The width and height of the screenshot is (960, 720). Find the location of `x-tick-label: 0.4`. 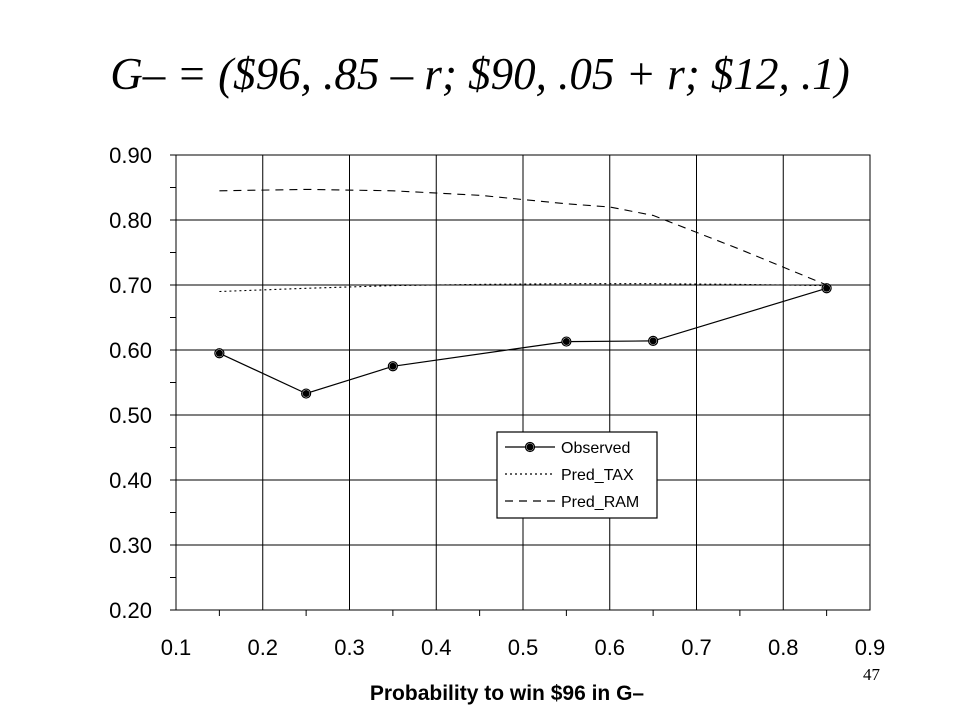

x-tick-label: 0.4 is located at coordinates (436, 647).